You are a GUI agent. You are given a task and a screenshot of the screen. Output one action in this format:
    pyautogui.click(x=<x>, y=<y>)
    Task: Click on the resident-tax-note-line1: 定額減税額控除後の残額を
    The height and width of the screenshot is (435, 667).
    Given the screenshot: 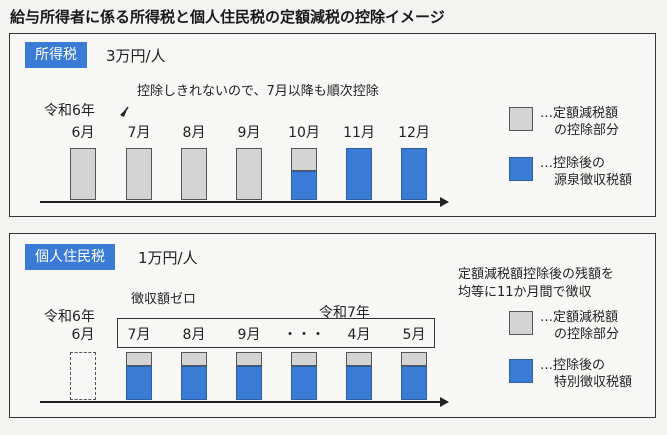 What is the action you would take?
    pyautogui.click(x=536, y=274)
    